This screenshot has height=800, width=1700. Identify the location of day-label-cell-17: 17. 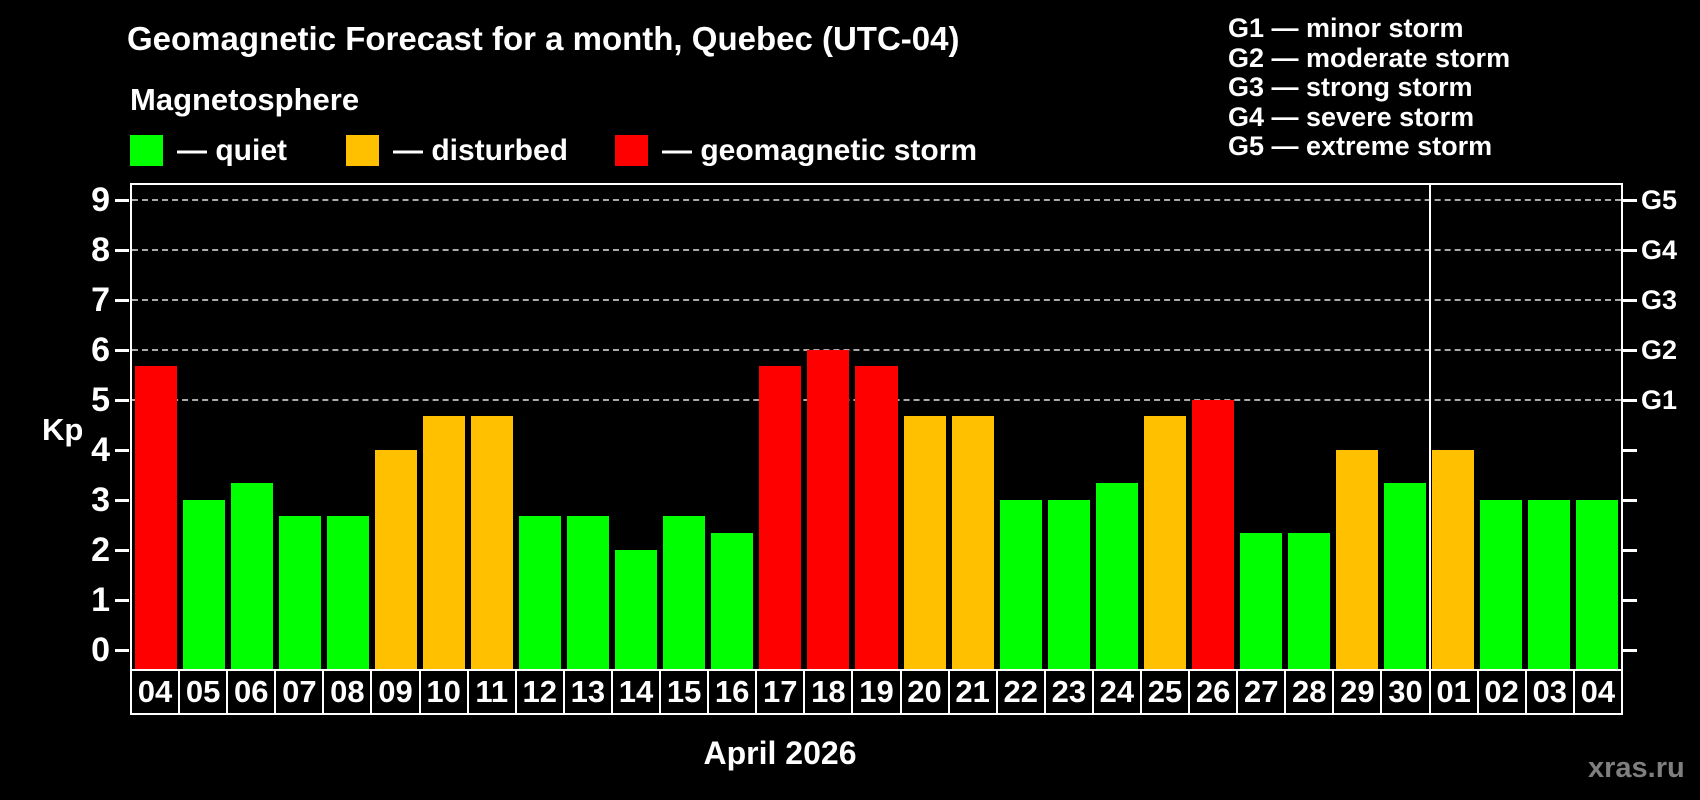
(780, 692).